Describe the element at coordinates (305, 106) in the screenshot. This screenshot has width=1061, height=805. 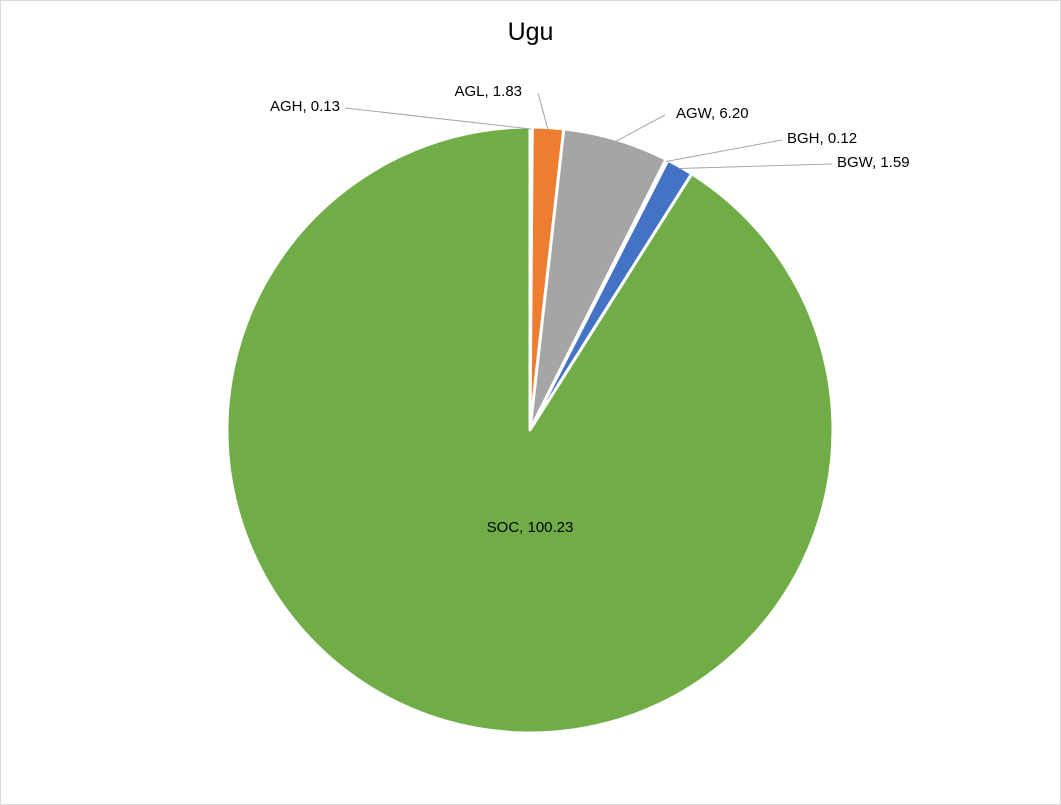
I see `data-label-agh: AGH, 0.13` at that location.